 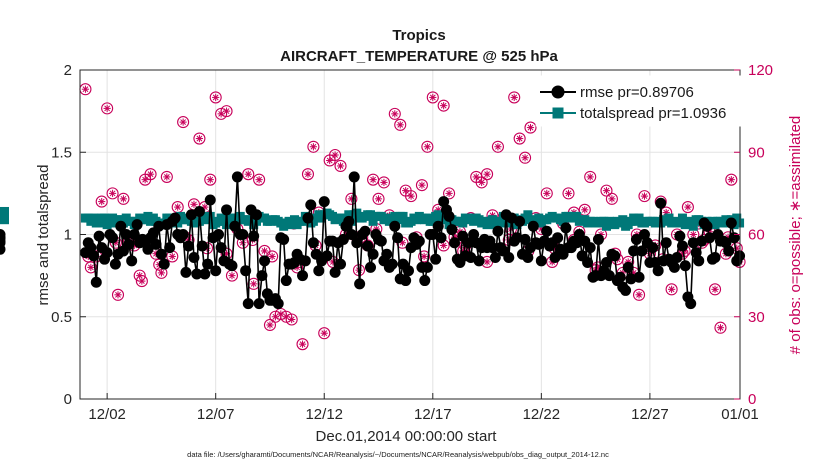 I want to click on x-tick-label: 12/07, so click(x=216, y=414).